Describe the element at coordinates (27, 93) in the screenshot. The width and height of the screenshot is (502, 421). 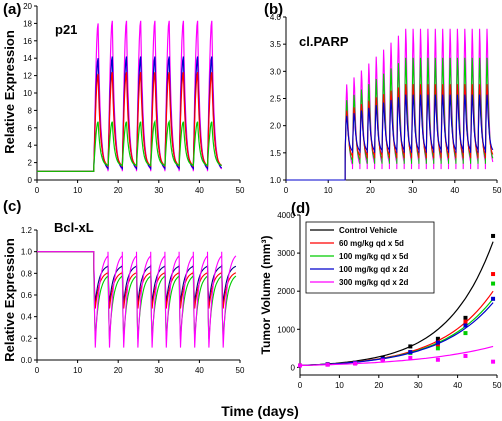
I see `y-tick-label: 10` at that location.